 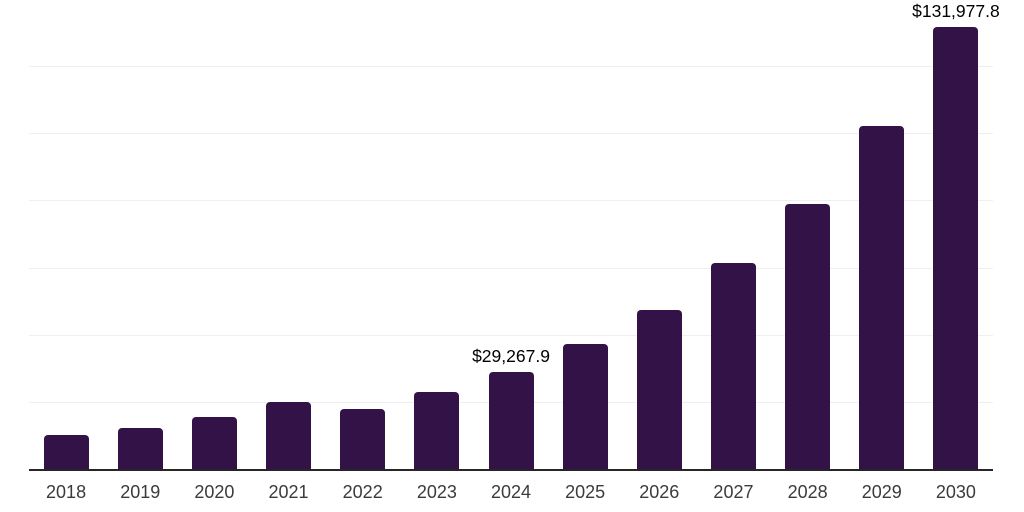 What do you see at coordinates (214, 492) in the screenshot?
I see `x-tick-label-2020: 2020` at bounding box center [214, 492].